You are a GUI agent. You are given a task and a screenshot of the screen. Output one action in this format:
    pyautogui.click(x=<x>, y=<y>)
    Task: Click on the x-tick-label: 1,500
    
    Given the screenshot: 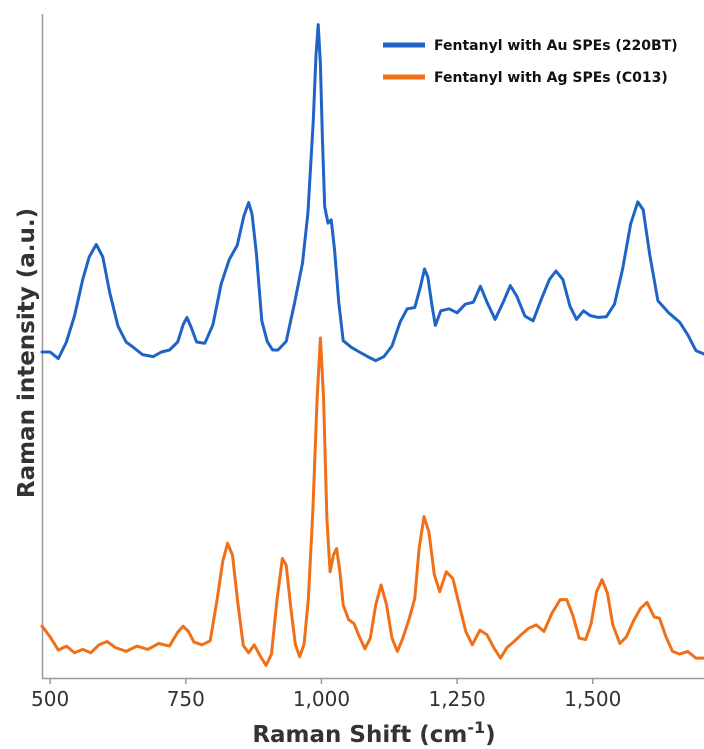 What is the action you would take?
    pyautogui.click(x=592, y=699)
    